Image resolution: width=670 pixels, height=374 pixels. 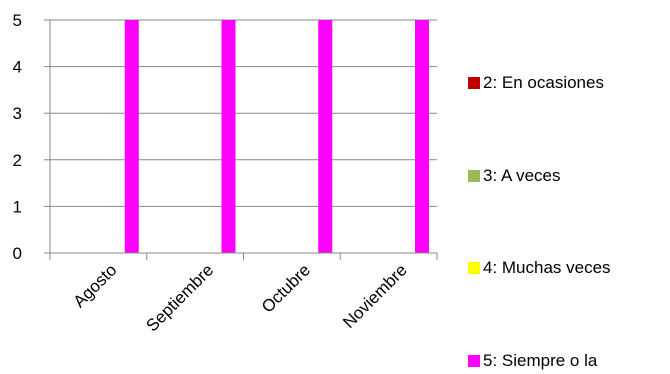 I want to click on x-tick-label-agosto: Agosto, so click(x=95, y=285).